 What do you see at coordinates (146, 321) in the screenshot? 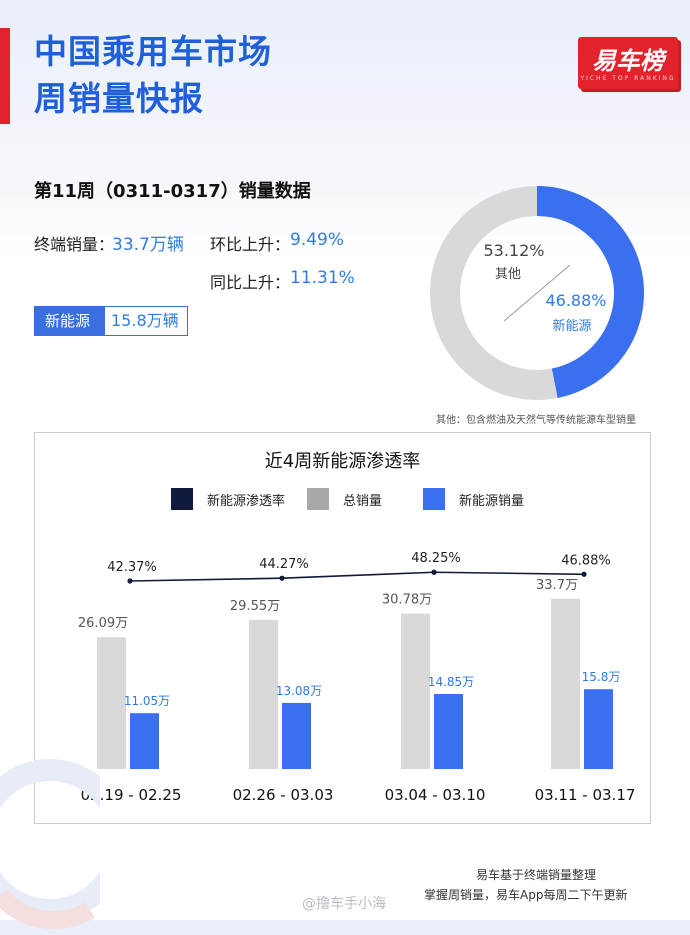
I see `nev-value: 15.8万辆` at bounding box center [146, 321].